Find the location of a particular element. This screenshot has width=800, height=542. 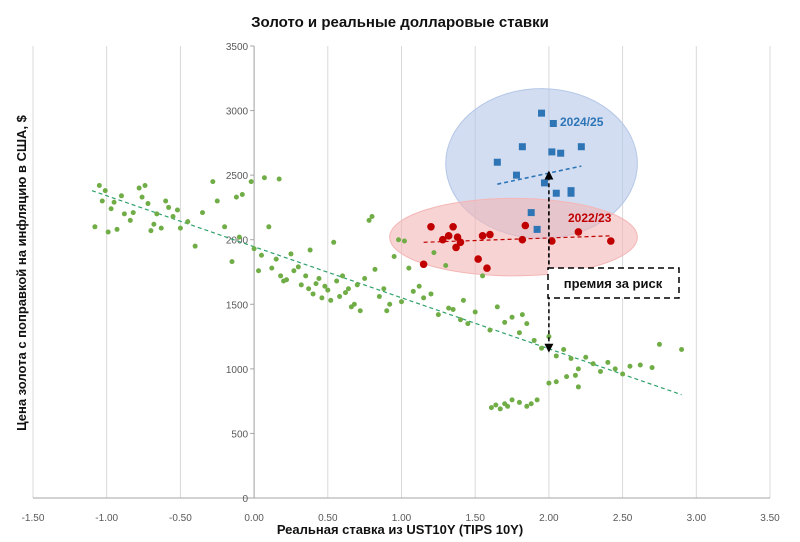

annotations: премия за риск 2024/25 2022/23 is located at coordinates (612, 234).